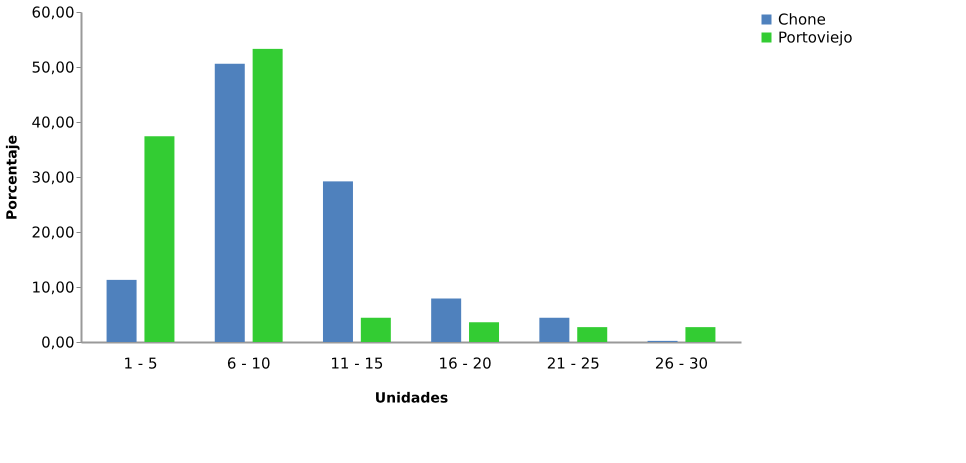  What do you see at coordinates (357, 363) in the screenshot?
I see `x-tick-label: 11 - 15` at bounding box center [357, 363].